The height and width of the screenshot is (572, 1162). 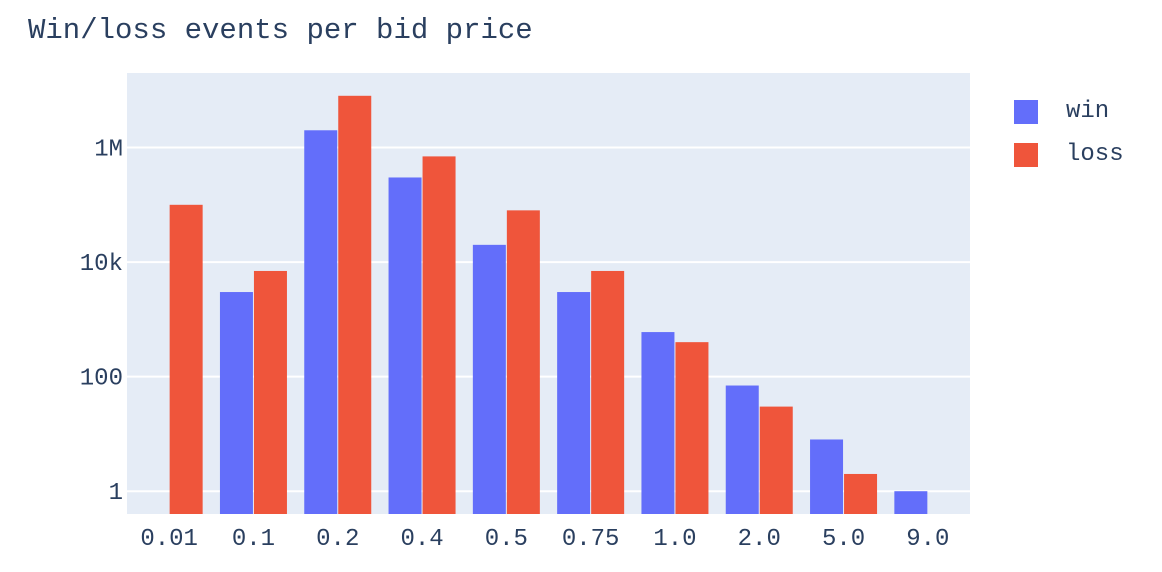 I want to click on legend-label-win: win, so click(x=1088, y=111).